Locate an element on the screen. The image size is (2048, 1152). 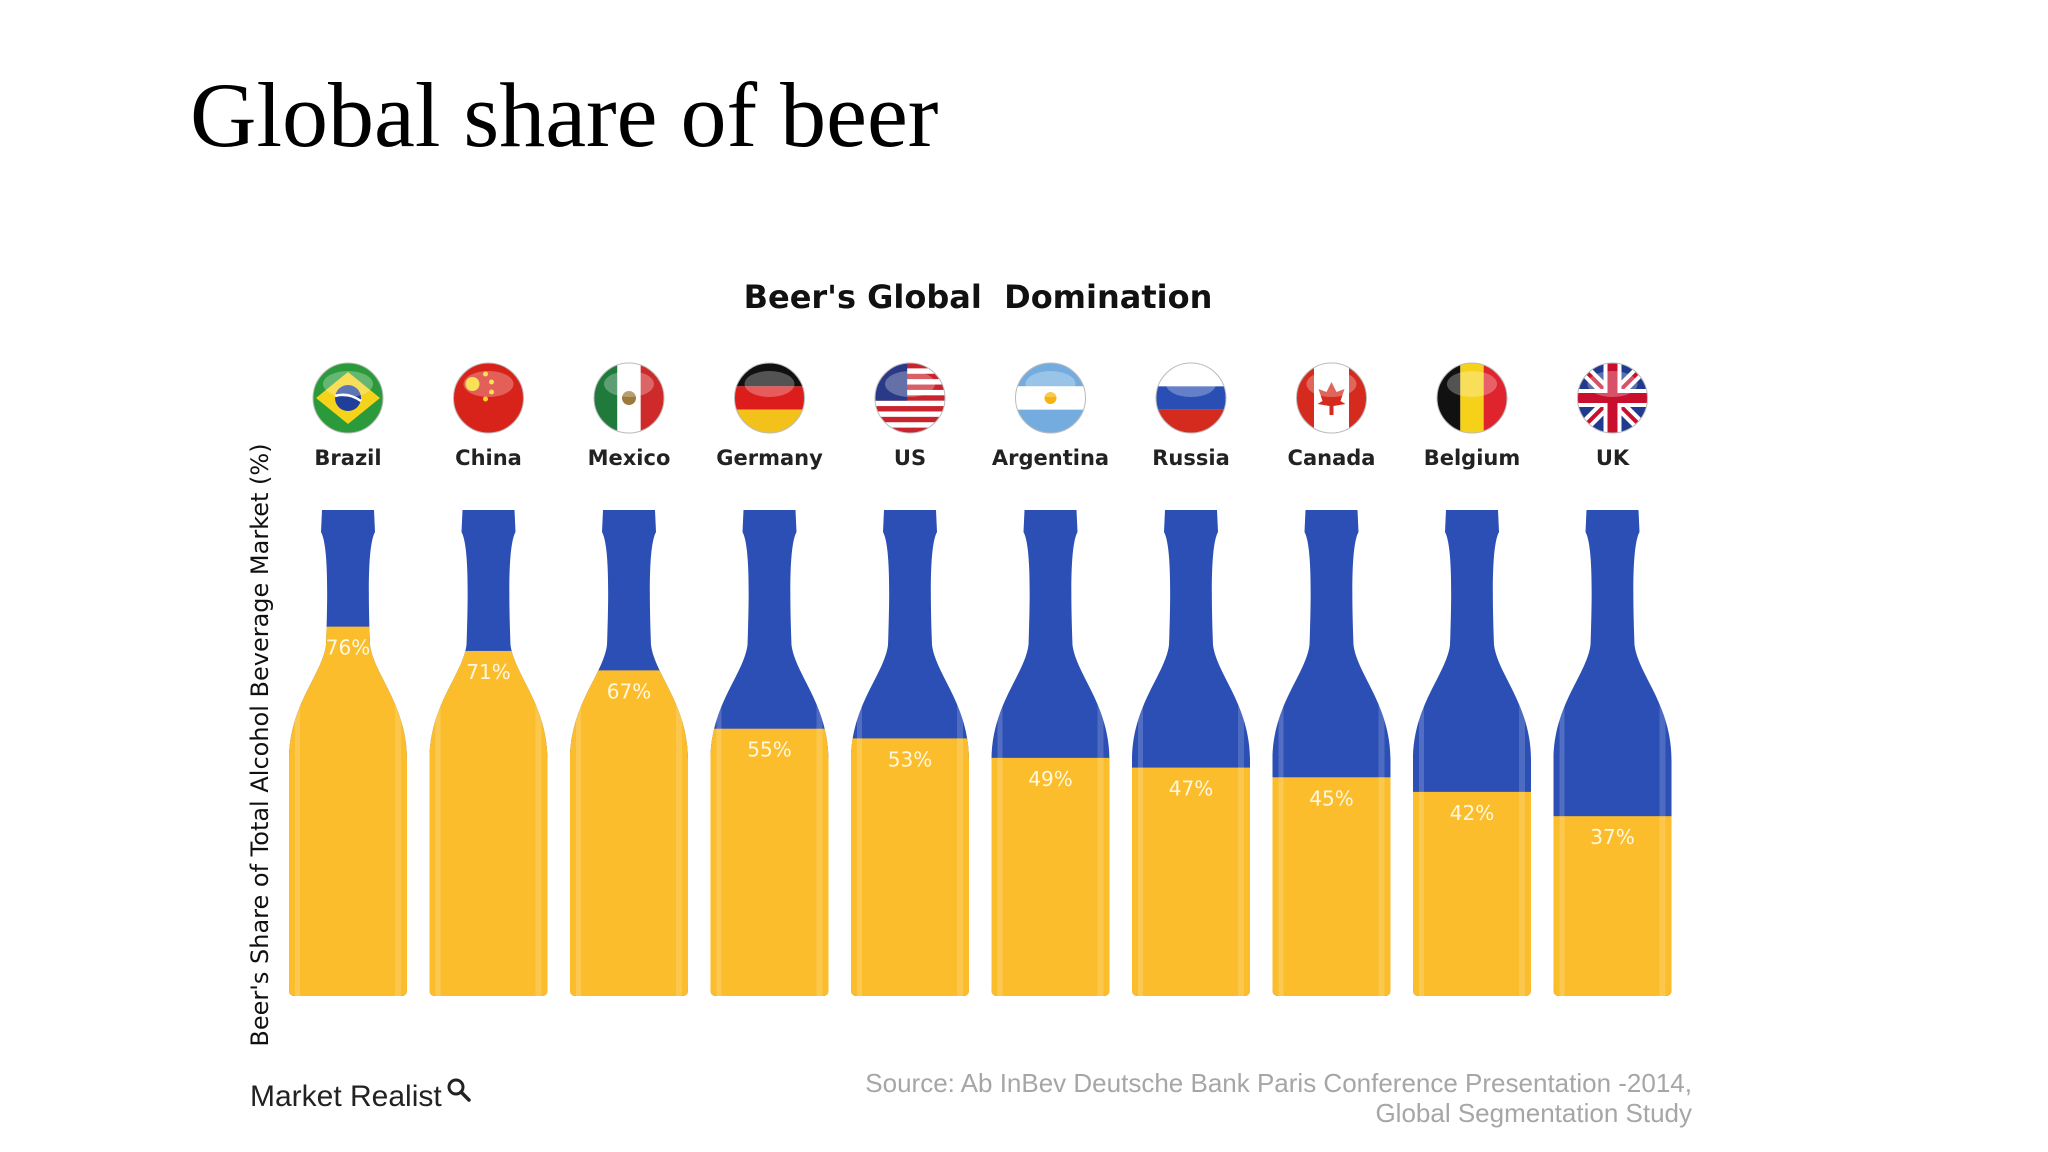
country-label-germany: Germany is located at coordinates (769, 458).